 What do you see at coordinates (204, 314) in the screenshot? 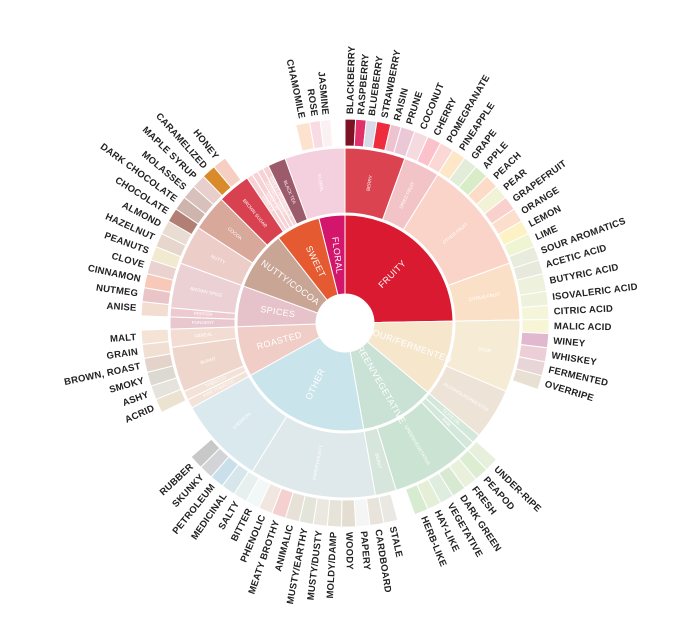
I see `middle-label-pepper: PEPPER` at bounding box center [204, 314].